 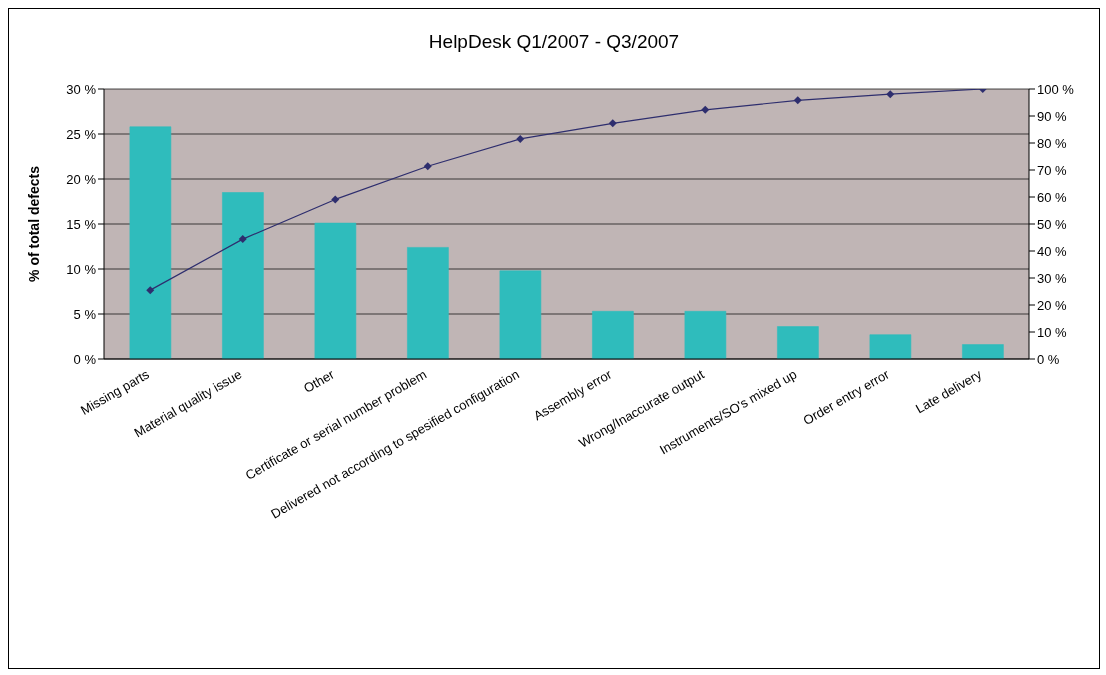 What do you see at coordinates (81, 224) in the screenshot?
I see `y-tick-label: 15 %` at bounding box center [81, 224].